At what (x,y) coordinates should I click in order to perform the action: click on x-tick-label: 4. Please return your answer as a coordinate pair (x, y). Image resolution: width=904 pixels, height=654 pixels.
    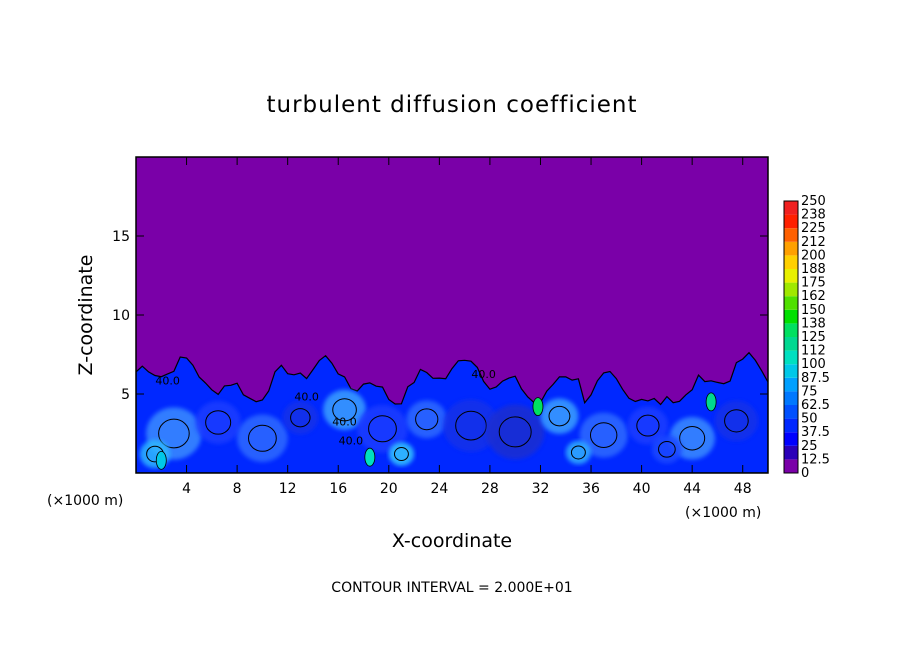
    Looking at the image, I should click on (186, 489).